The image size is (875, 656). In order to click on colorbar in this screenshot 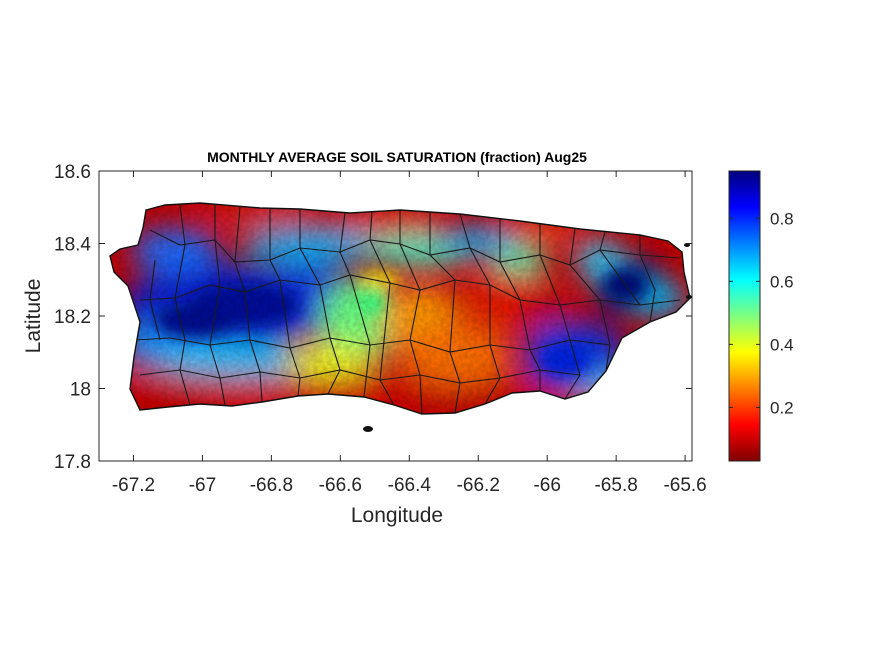, I will do `click(744, 316)`.